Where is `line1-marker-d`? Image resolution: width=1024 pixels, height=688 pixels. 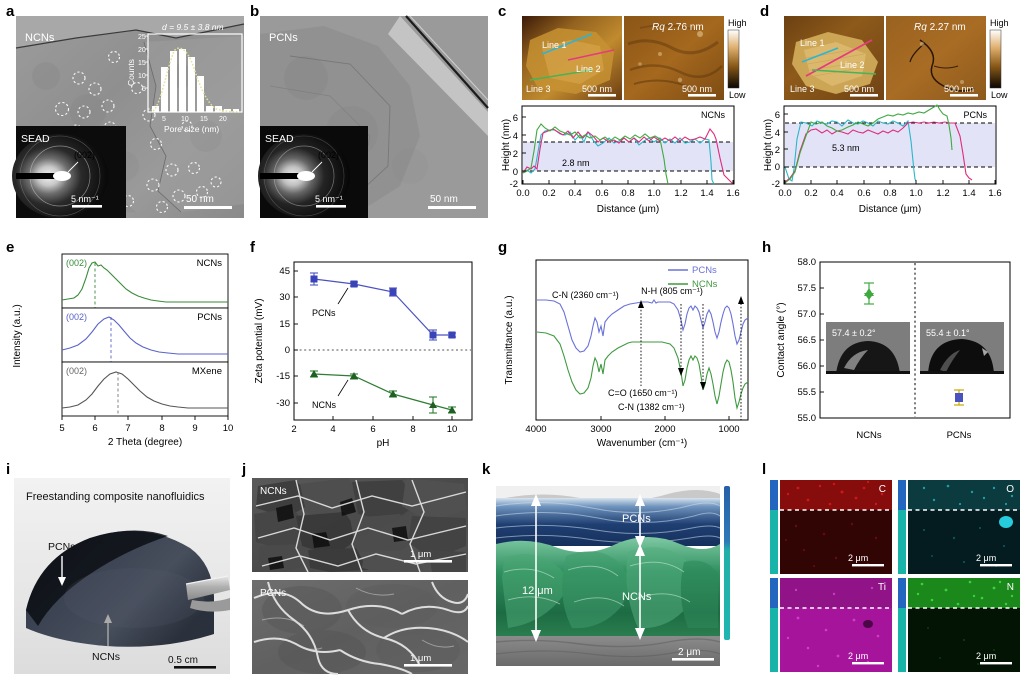 line1-marker-d is located at coordinates (820, 55).